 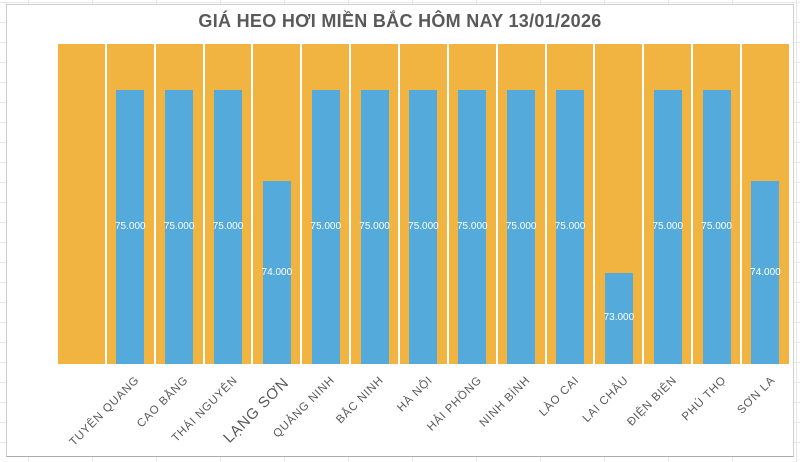 What do you see at coordinates (81, 204) in the screenshot?
I see `background-bar` at bounding box center [81, 204].